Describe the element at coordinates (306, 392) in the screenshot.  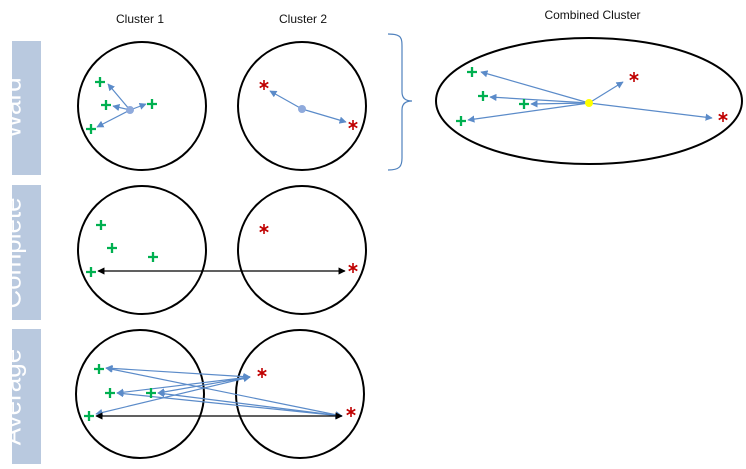
I see `average-cluster-2-points` at that location.